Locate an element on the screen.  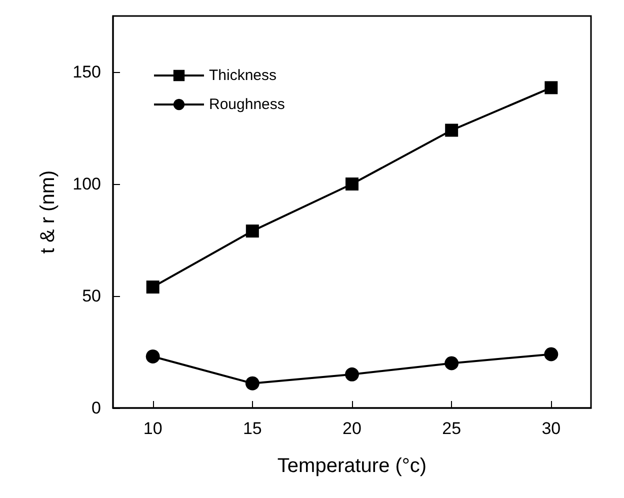
y-axis-title: t & r (nm) is located at coordinates (48, 212).